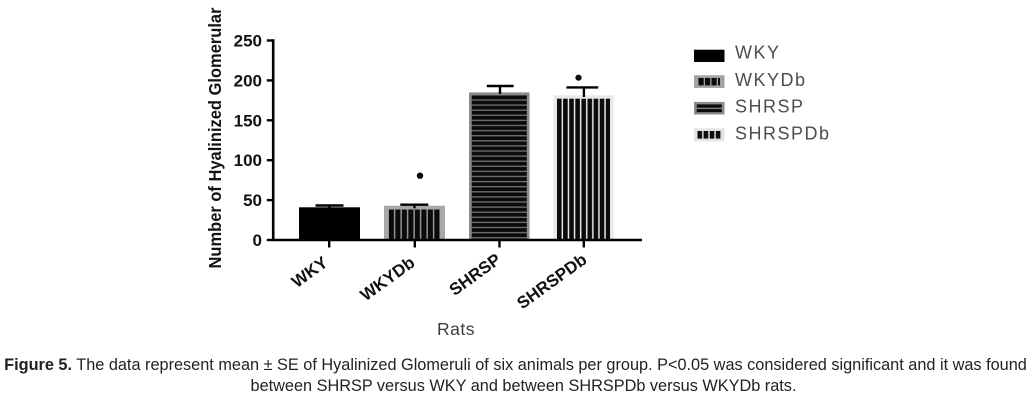 Image resolution: width=1031 pixels, height=412 pixels. I want to click on svg-text: Rats, so click(456, 329).